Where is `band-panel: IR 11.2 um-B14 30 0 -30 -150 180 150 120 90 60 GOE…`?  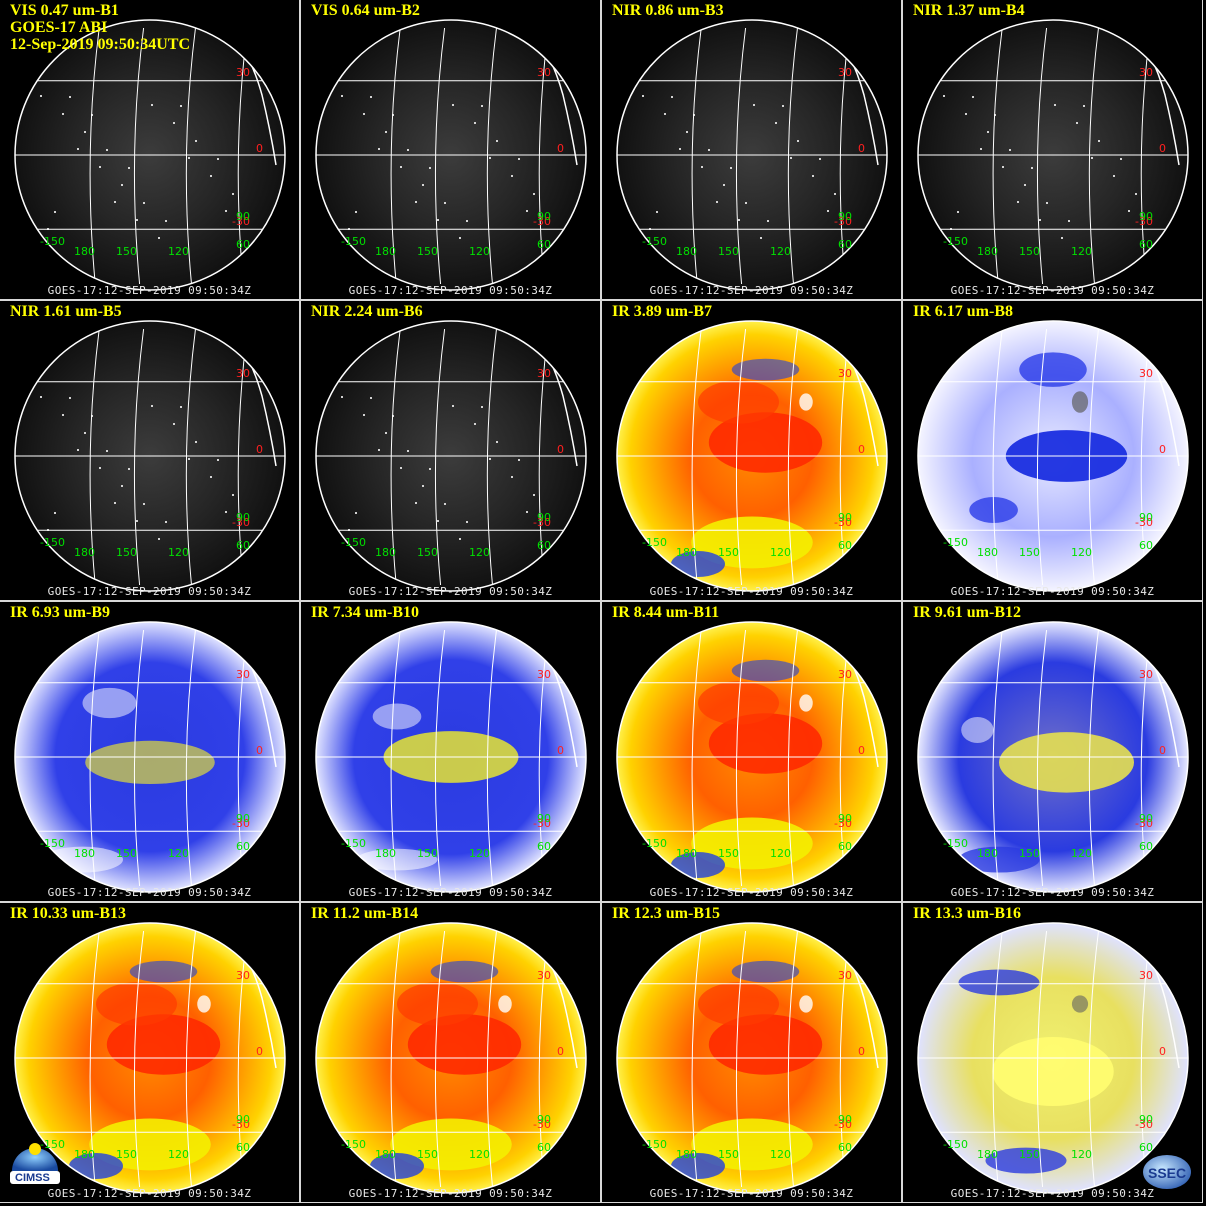 band-panel: IR 11.2 um-B14 30 0 -30 -150 180 150 120 90 60 GOE… is located at coordinates (450, 1052).